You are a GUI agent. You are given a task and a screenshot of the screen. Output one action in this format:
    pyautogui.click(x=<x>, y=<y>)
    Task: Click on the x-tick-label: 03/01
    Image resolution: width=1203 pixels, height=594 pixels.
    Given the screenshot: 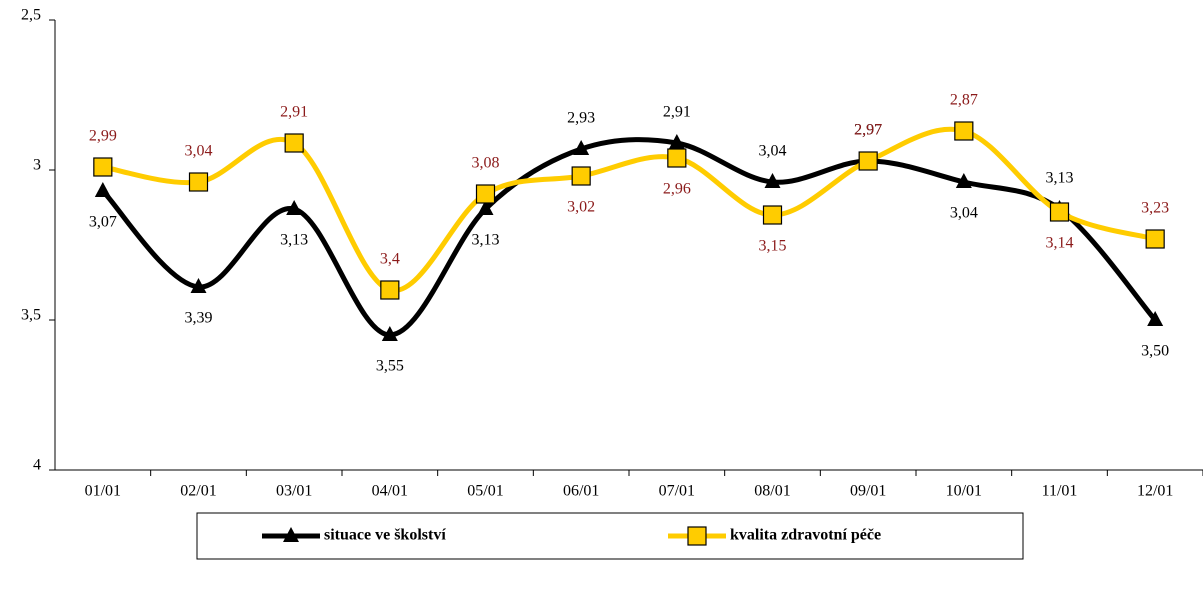 What is the action you would take?
    pyautogui.click(x=294, y=491)
    